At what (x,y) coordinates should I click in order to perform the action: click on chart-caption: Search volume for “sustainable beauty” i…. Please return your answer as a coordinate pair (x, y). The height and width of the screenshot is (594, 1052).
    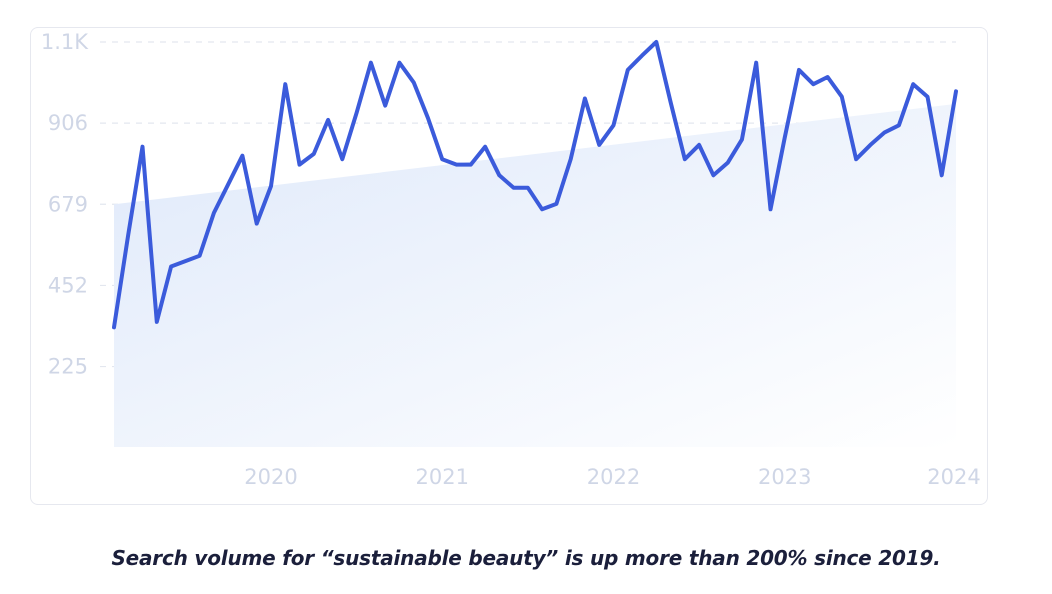
    Looking at the image, I should click on (526, 558).